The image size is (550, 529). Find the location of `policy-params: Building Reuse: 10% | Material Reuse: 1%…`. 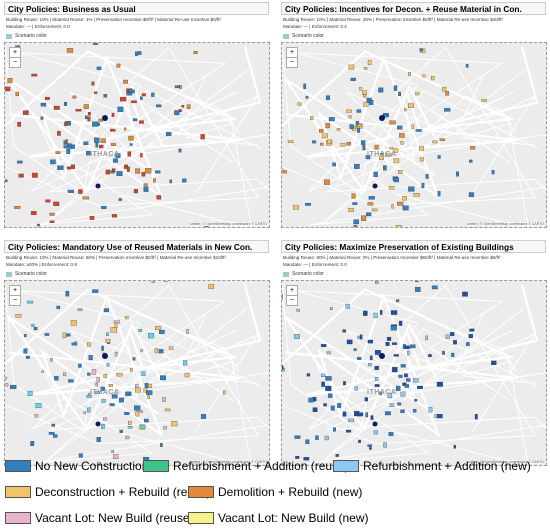

policy-params: Building Reuse: 10% | Material Reuse: 1%… is located at coordinates (113, 19).